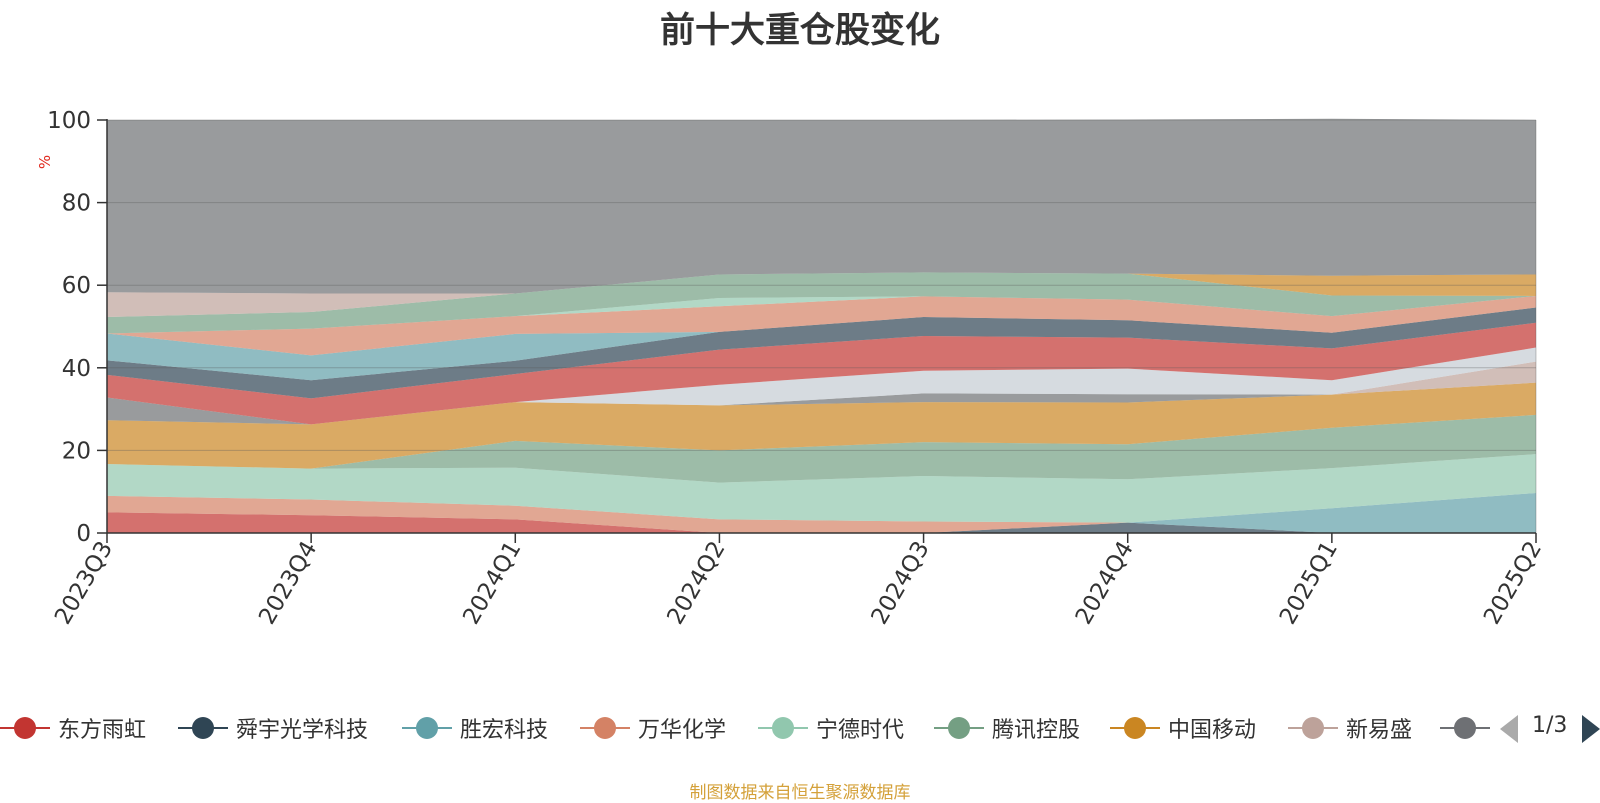  I want to click on legend-item: 东方雨虹, so click(73, 728).